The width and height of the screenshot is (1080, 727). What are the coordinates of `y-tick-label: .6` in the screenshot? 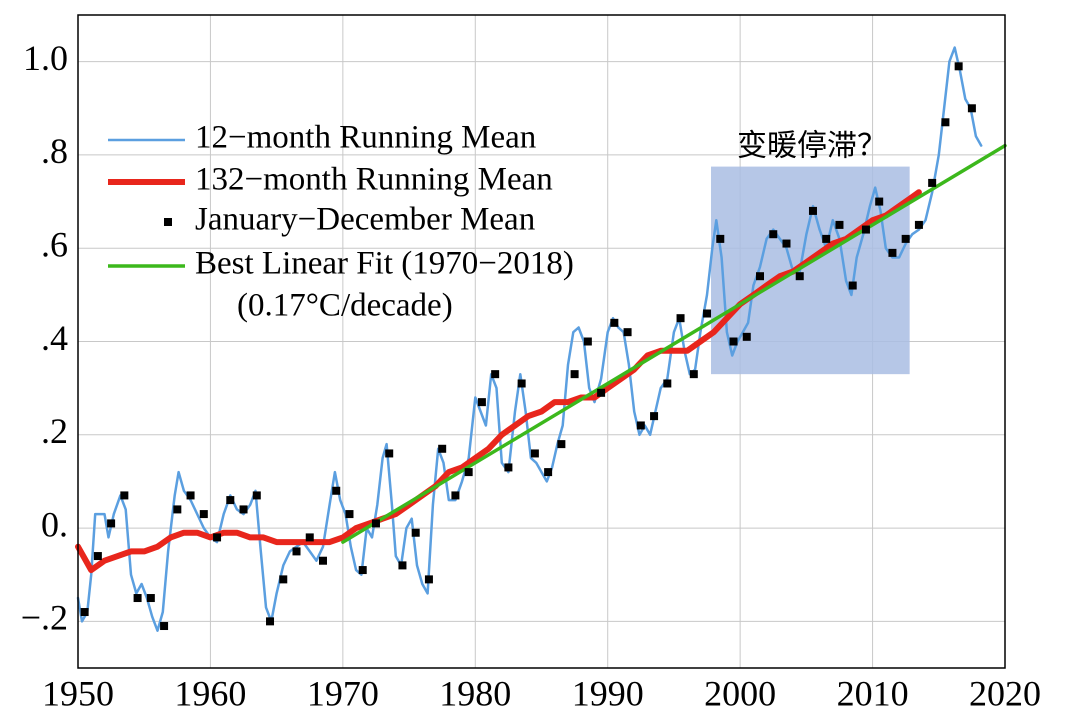 It's located at (54, 244).